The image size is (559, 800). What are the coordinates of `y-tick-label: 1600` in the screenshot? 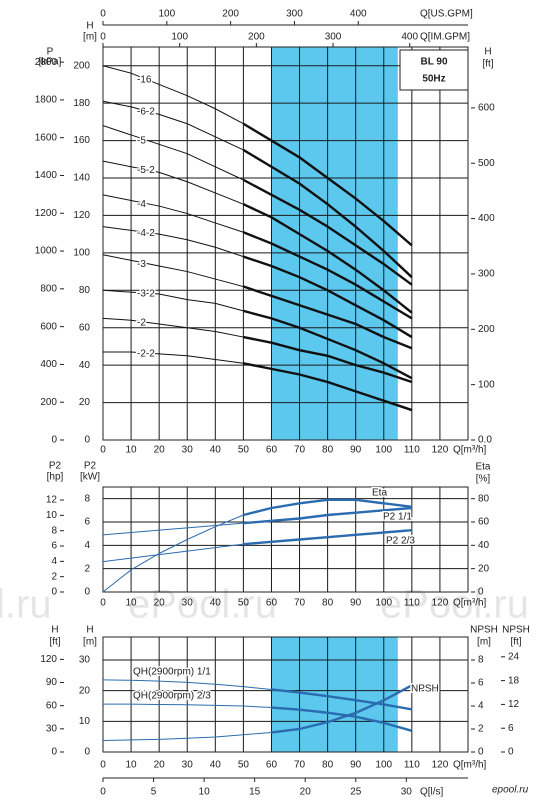 It's located at (46, 137).